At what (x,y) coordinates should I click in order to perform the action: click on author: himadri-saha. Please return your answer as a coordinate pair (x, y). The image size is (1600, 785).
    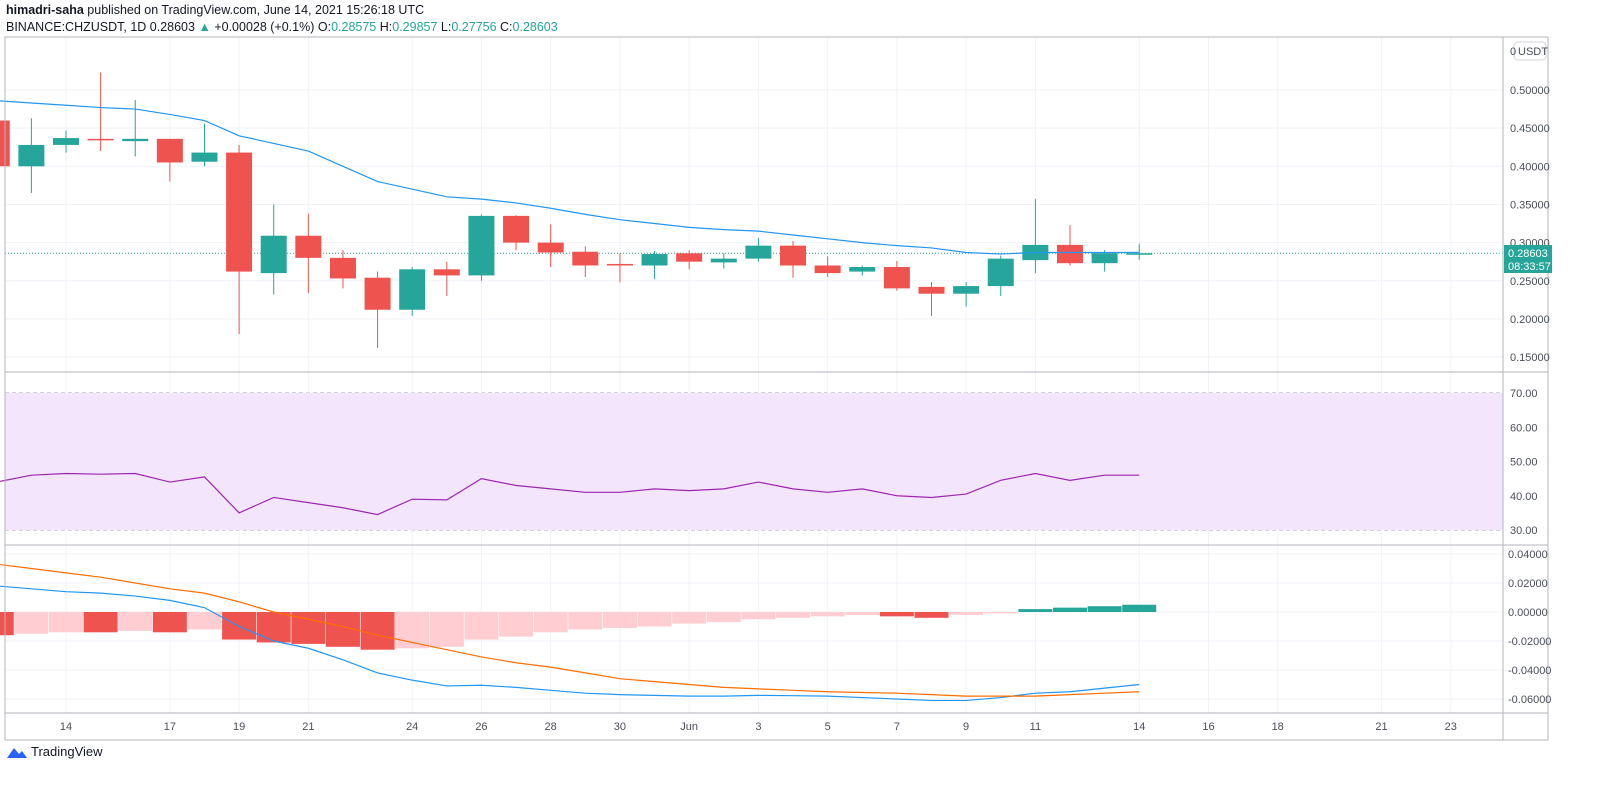
    Looking at the image, I should click on (45, 10).